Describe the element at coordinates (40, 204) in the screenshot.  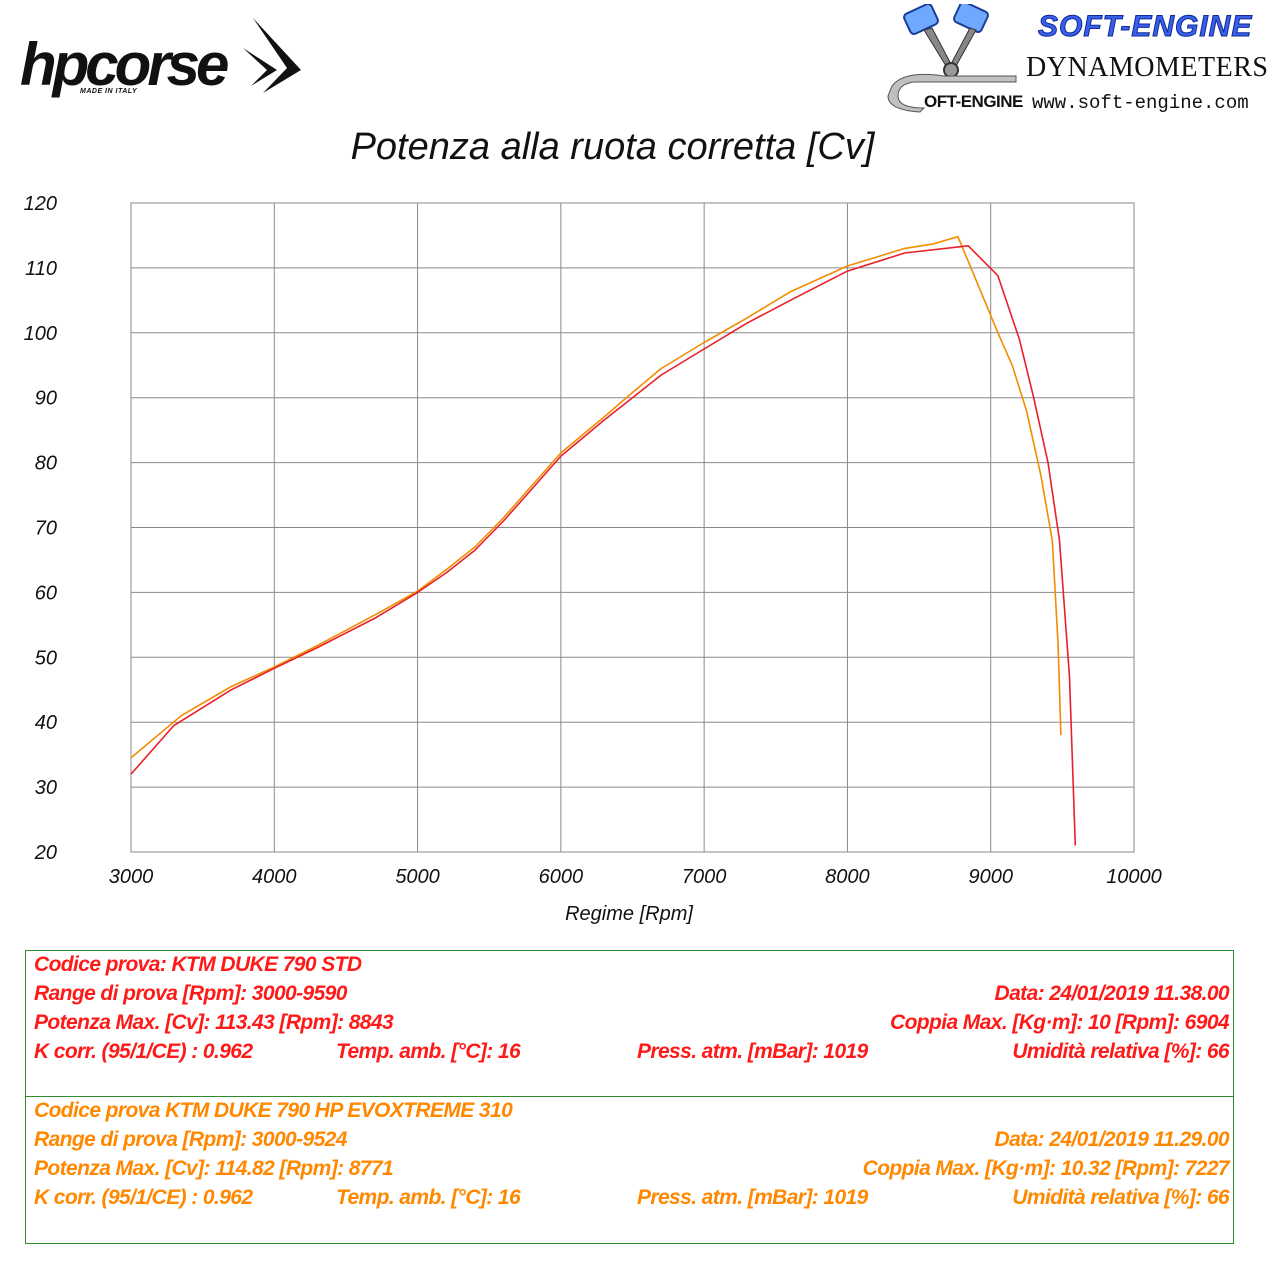
I see `y-tick-label: 120` at that location.